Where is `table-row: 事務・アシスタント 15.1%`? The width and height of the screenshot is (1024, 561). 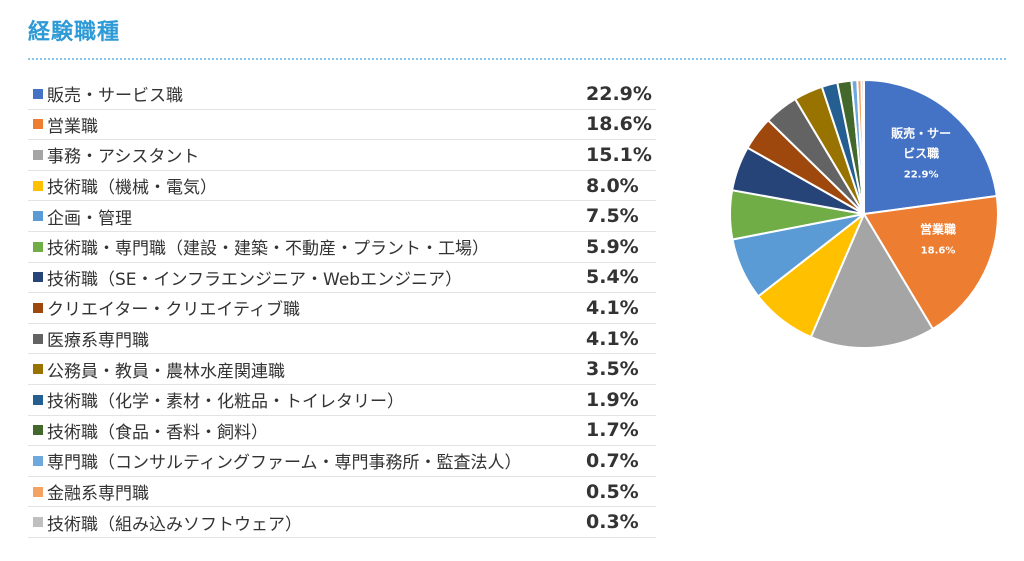 table-row: 事務・アシスタント 15.1% is located at coordinates (342, 155).